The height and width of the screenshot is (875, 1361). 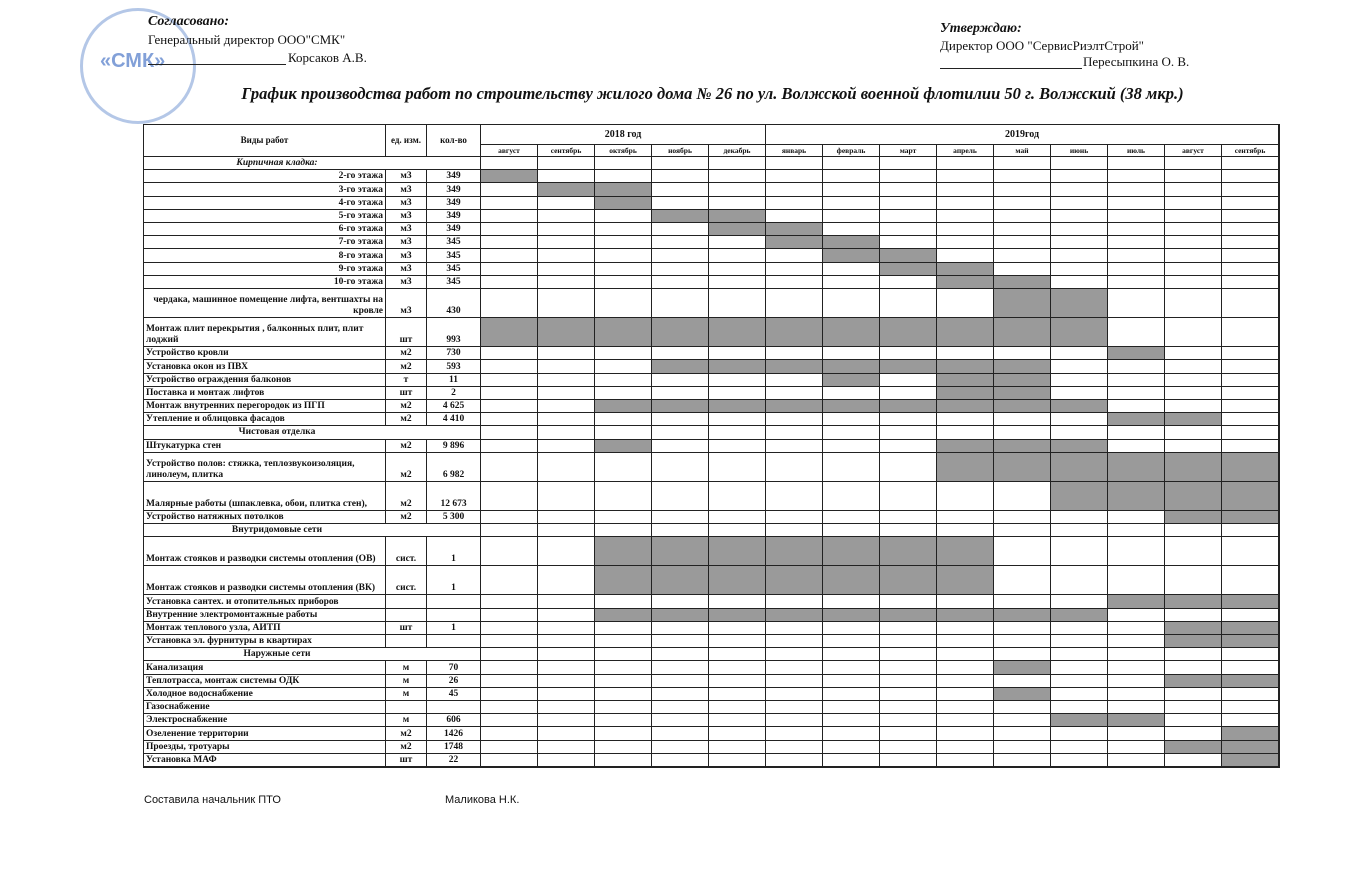 I want to click on agreed-position: Генеральный директор ООО"СМК", so click(x=247, y=39).